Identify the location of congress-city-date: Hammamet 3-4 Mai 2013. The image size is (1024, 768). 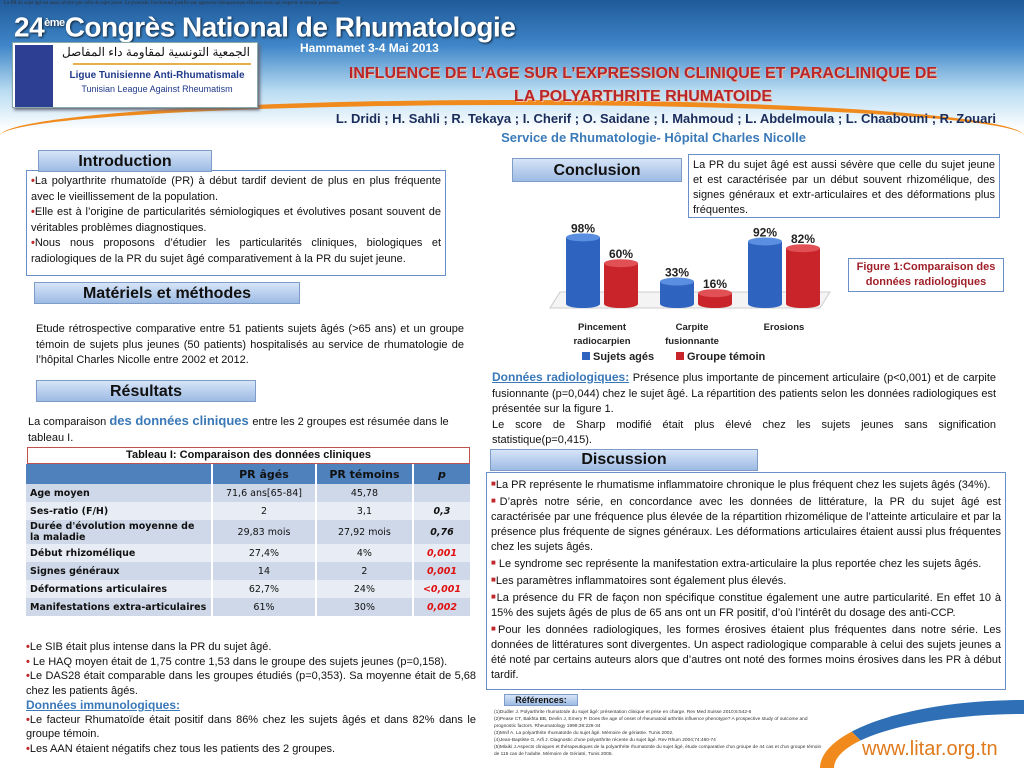
(369, 48).